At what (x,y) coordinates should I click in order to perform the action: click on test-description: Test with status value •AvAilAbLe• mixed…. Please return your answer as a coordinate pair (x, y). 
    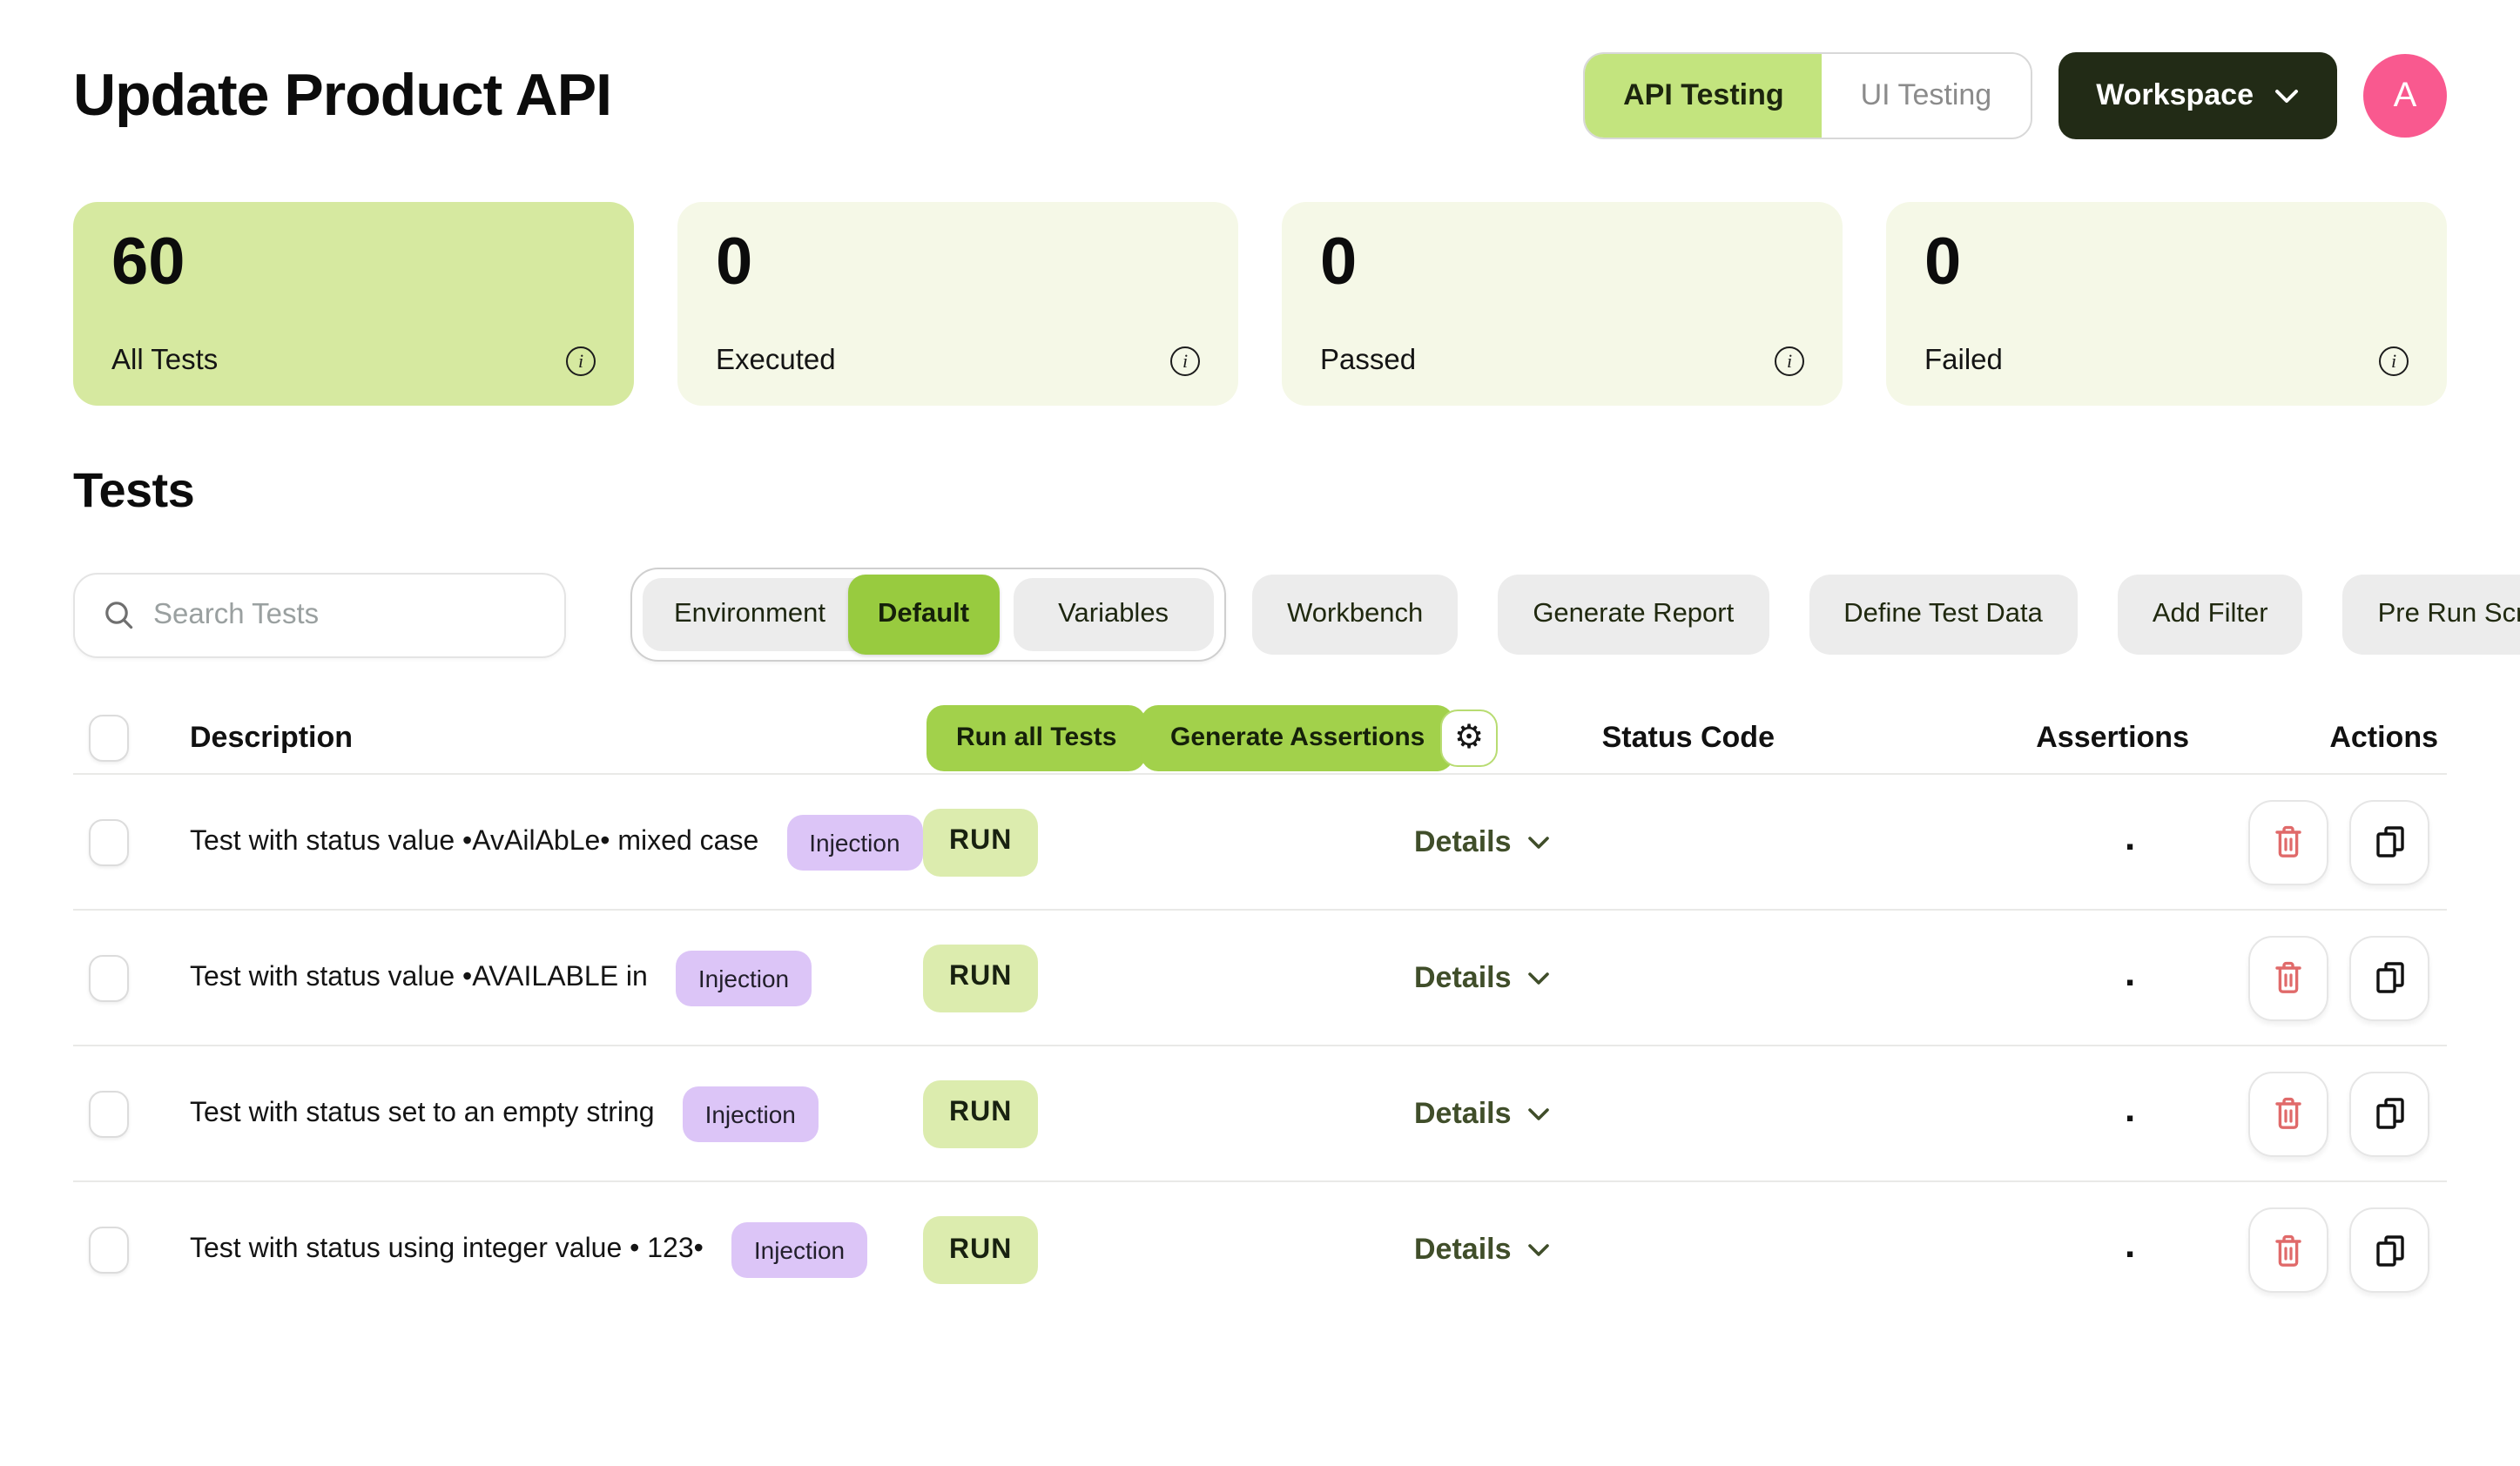
    Looking at the image, I should click on (474, 841).